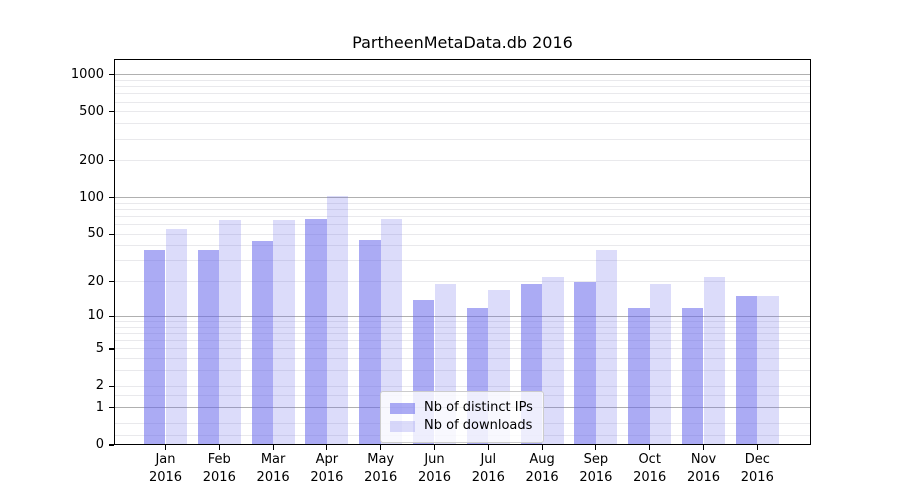 This screenshot has width=900, height=500. What do you see at coordinates (478, 425) in the screenshot?
I see `legend-label-downloads: Nb of downloads` at bounding box center [478, 425].